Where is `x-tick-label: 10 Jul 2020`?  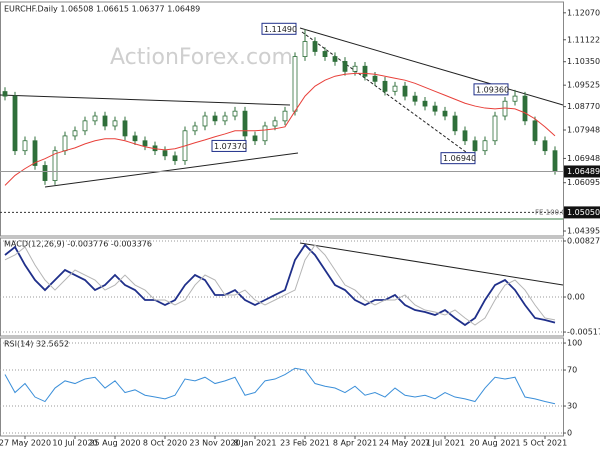 x-tick-label: 10 Jul 2020 is located at coordinates (74, 443).